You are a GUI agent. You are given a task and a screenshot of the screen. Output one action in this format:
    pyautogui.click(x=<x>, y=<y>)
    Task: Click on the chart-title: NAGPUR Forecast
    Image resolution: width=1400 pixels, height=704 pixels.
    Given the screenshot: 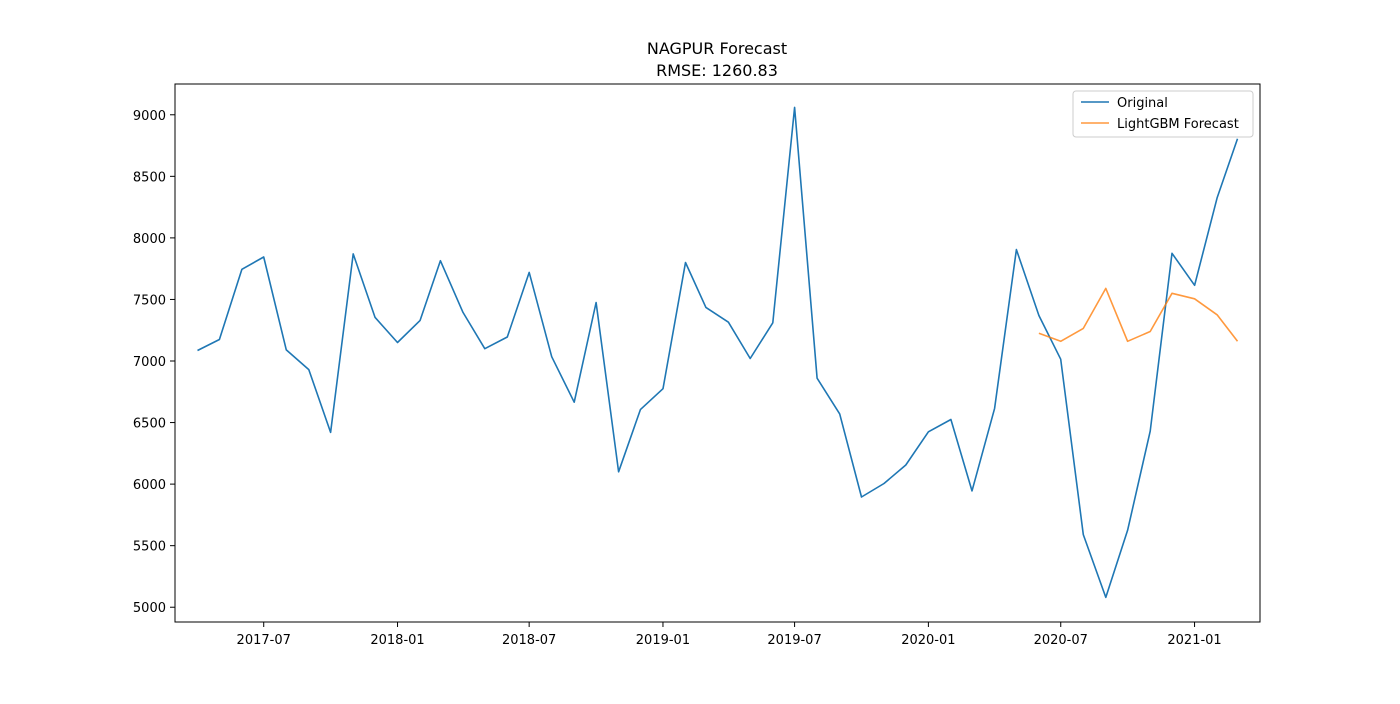 What is the action you would take?
    pyautogui.click(x=717, y=48)
    